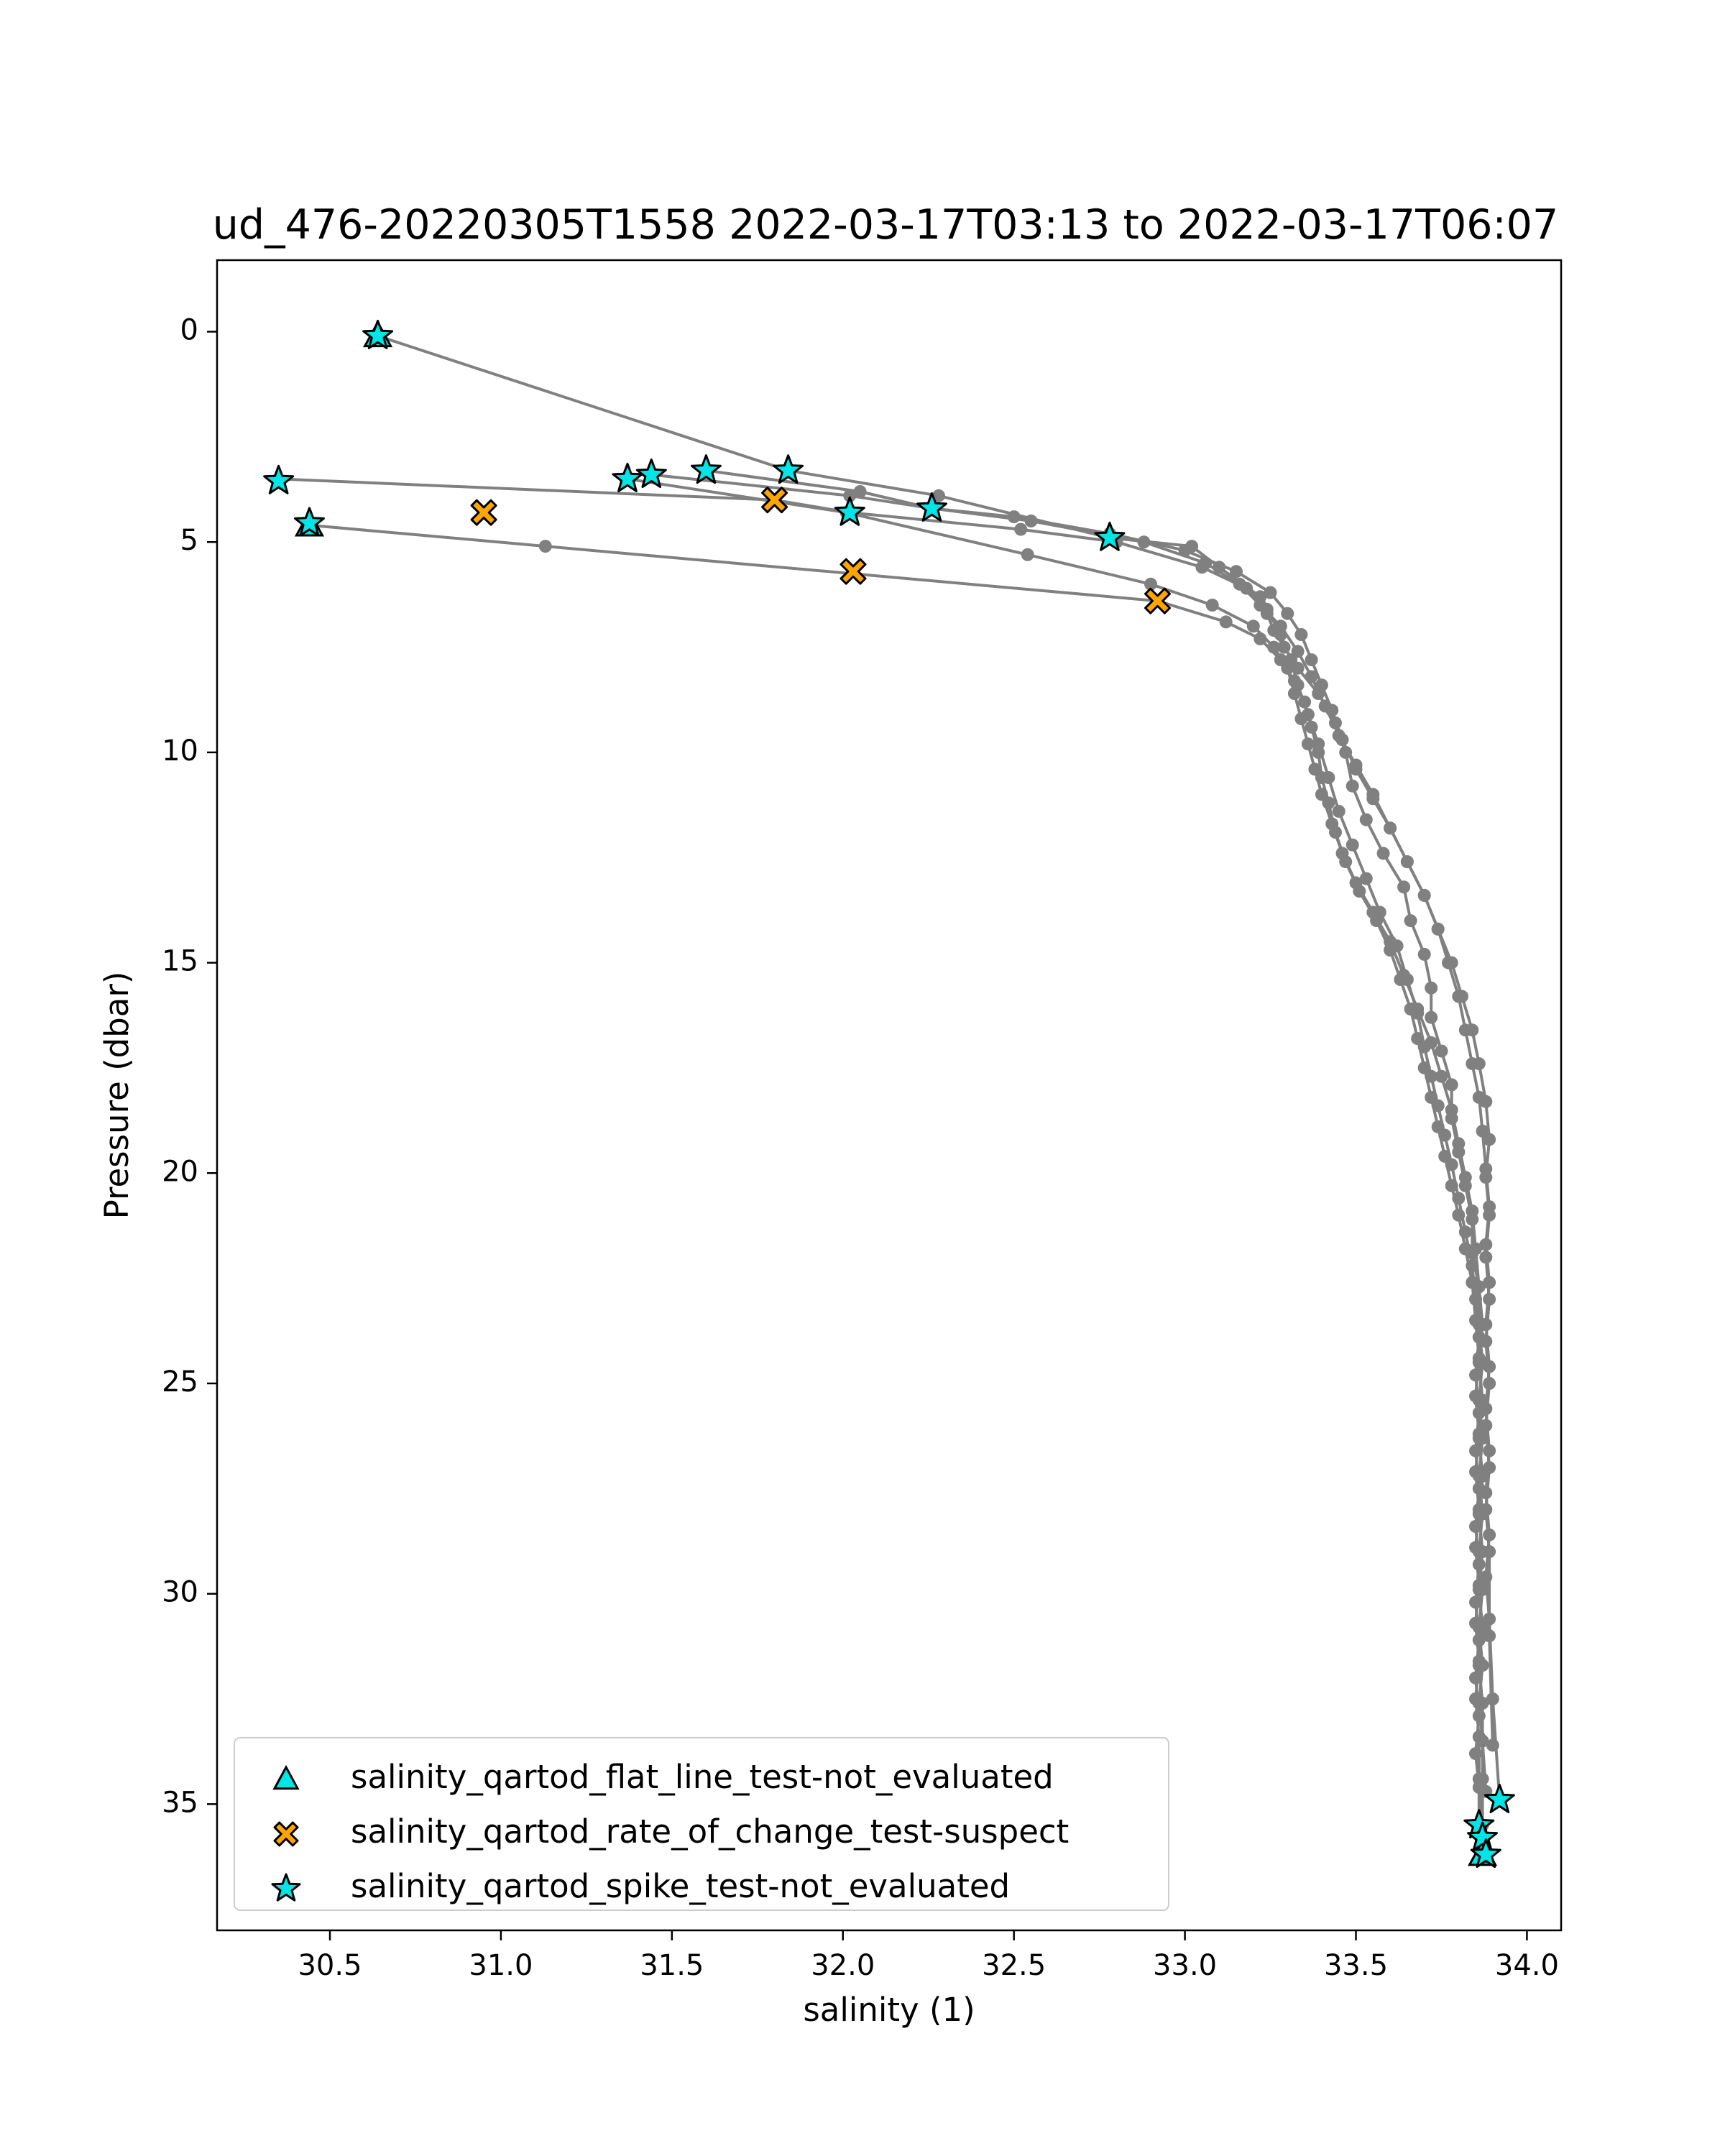 The image size is (1725, 2156). Describe the element at coordinates (180, 1592) in the screenshot. I see `y-tick-label: 30` at that location.